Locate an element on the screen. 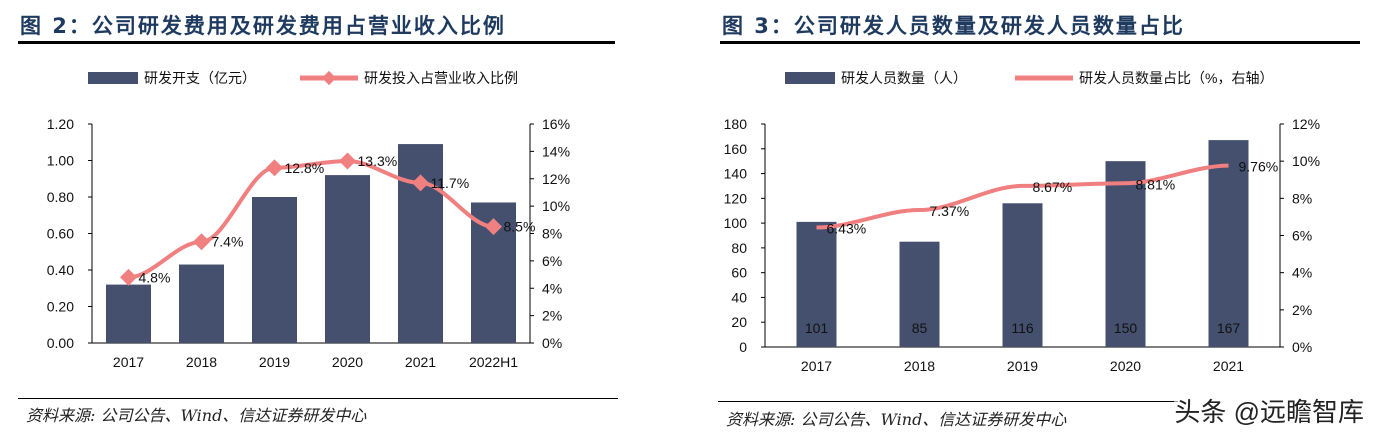 Image resolution: width=1376 pixels, height=438 pixels. y-tick-label: 0.80 is located at coordinates (60, 197).